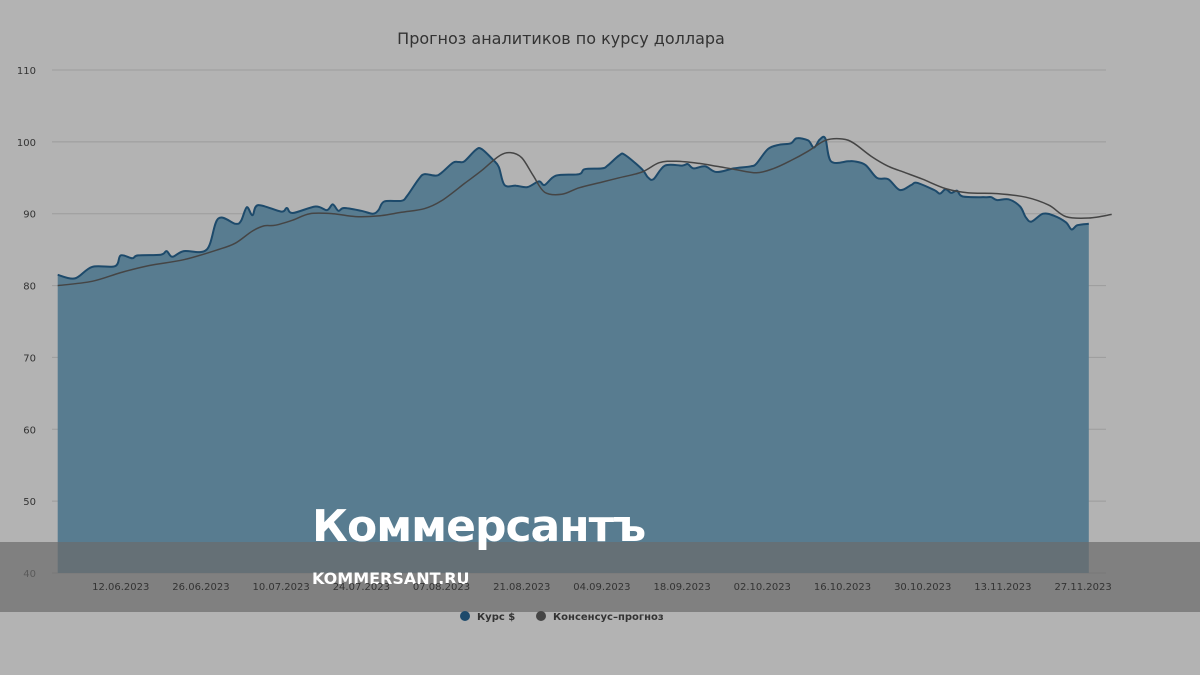 The width and height of the screenshot is (1200, 675). What do you see at coordinates (391, 578) in the screenshot?
I see `watermark-url: KOMMERSANT.RU` at bounding box center [391, 578].